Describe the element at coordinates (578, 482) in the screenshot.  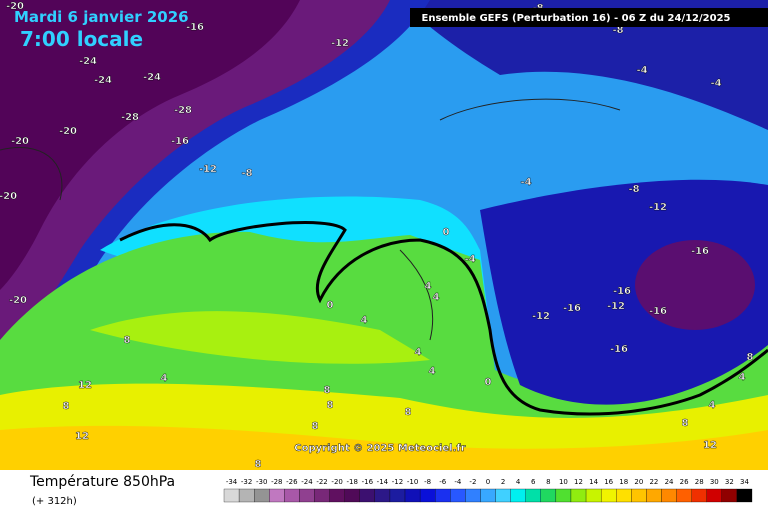
I see `legend-tick: 12` at that location.